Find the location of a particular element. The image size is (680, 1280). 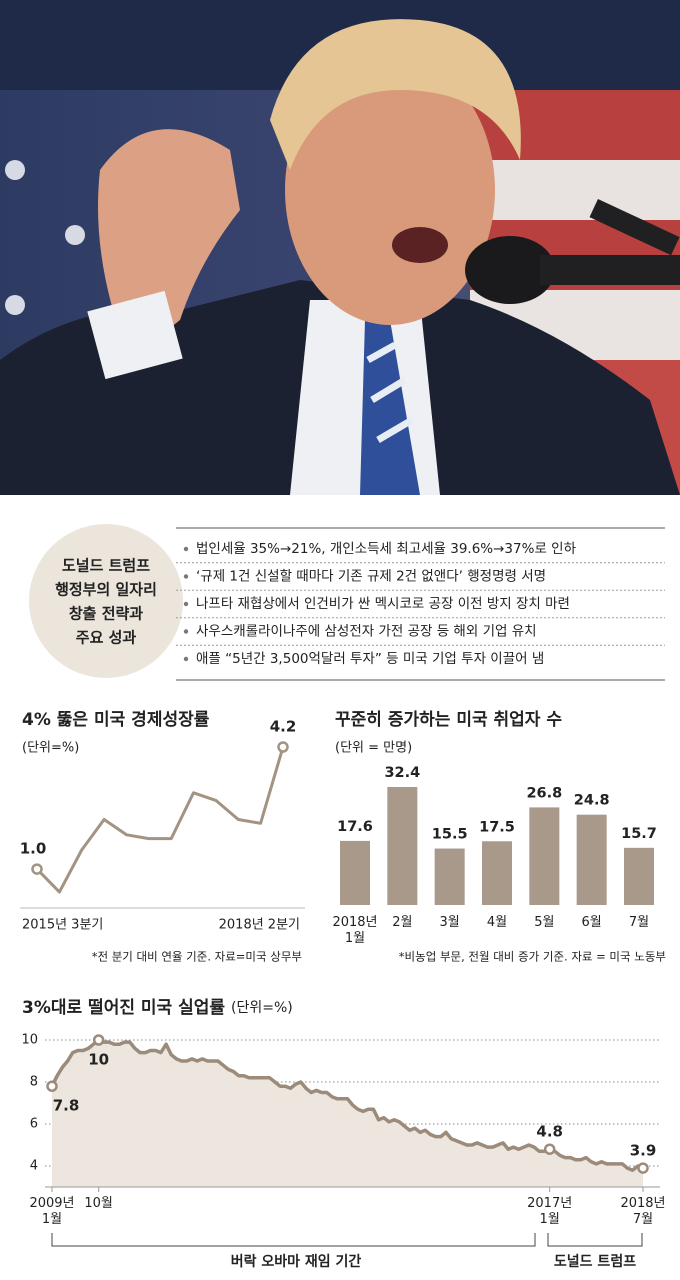

line is located at coordinates (160, 820).